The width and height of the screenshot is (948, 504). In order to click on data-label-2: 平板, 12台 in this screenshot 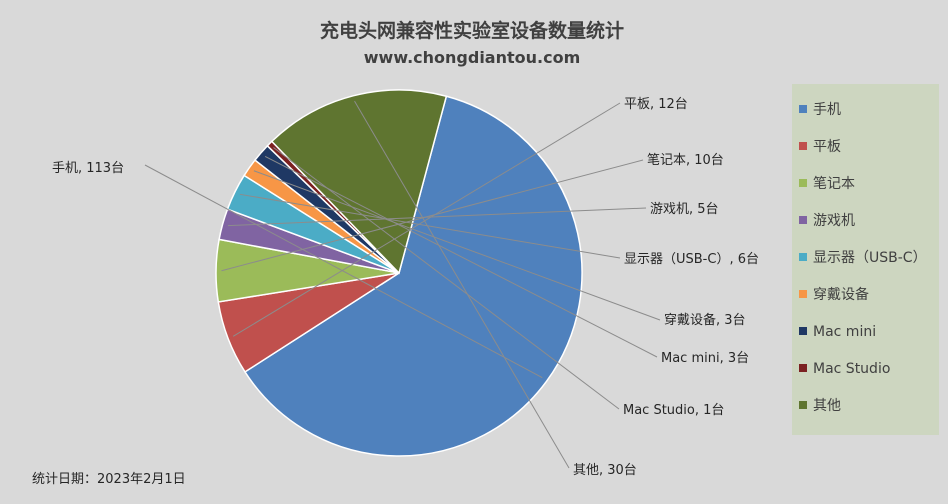, I will do `click(656, 104)`.